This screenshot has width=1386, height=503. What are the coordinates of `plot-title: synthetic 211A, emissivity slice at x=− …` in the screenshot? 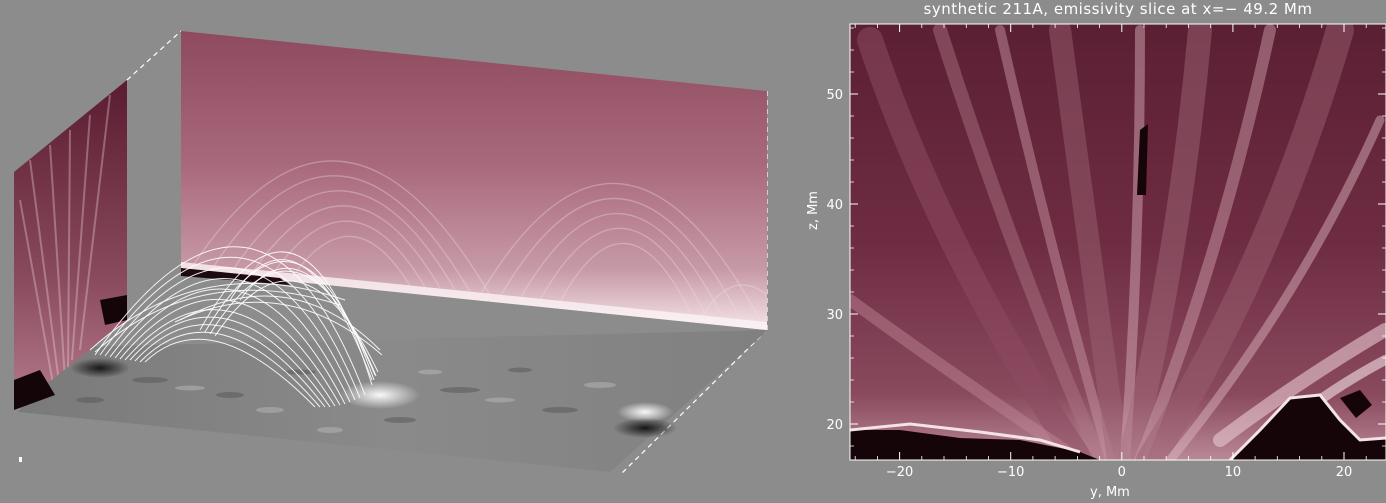 It's located at (1118, 9).